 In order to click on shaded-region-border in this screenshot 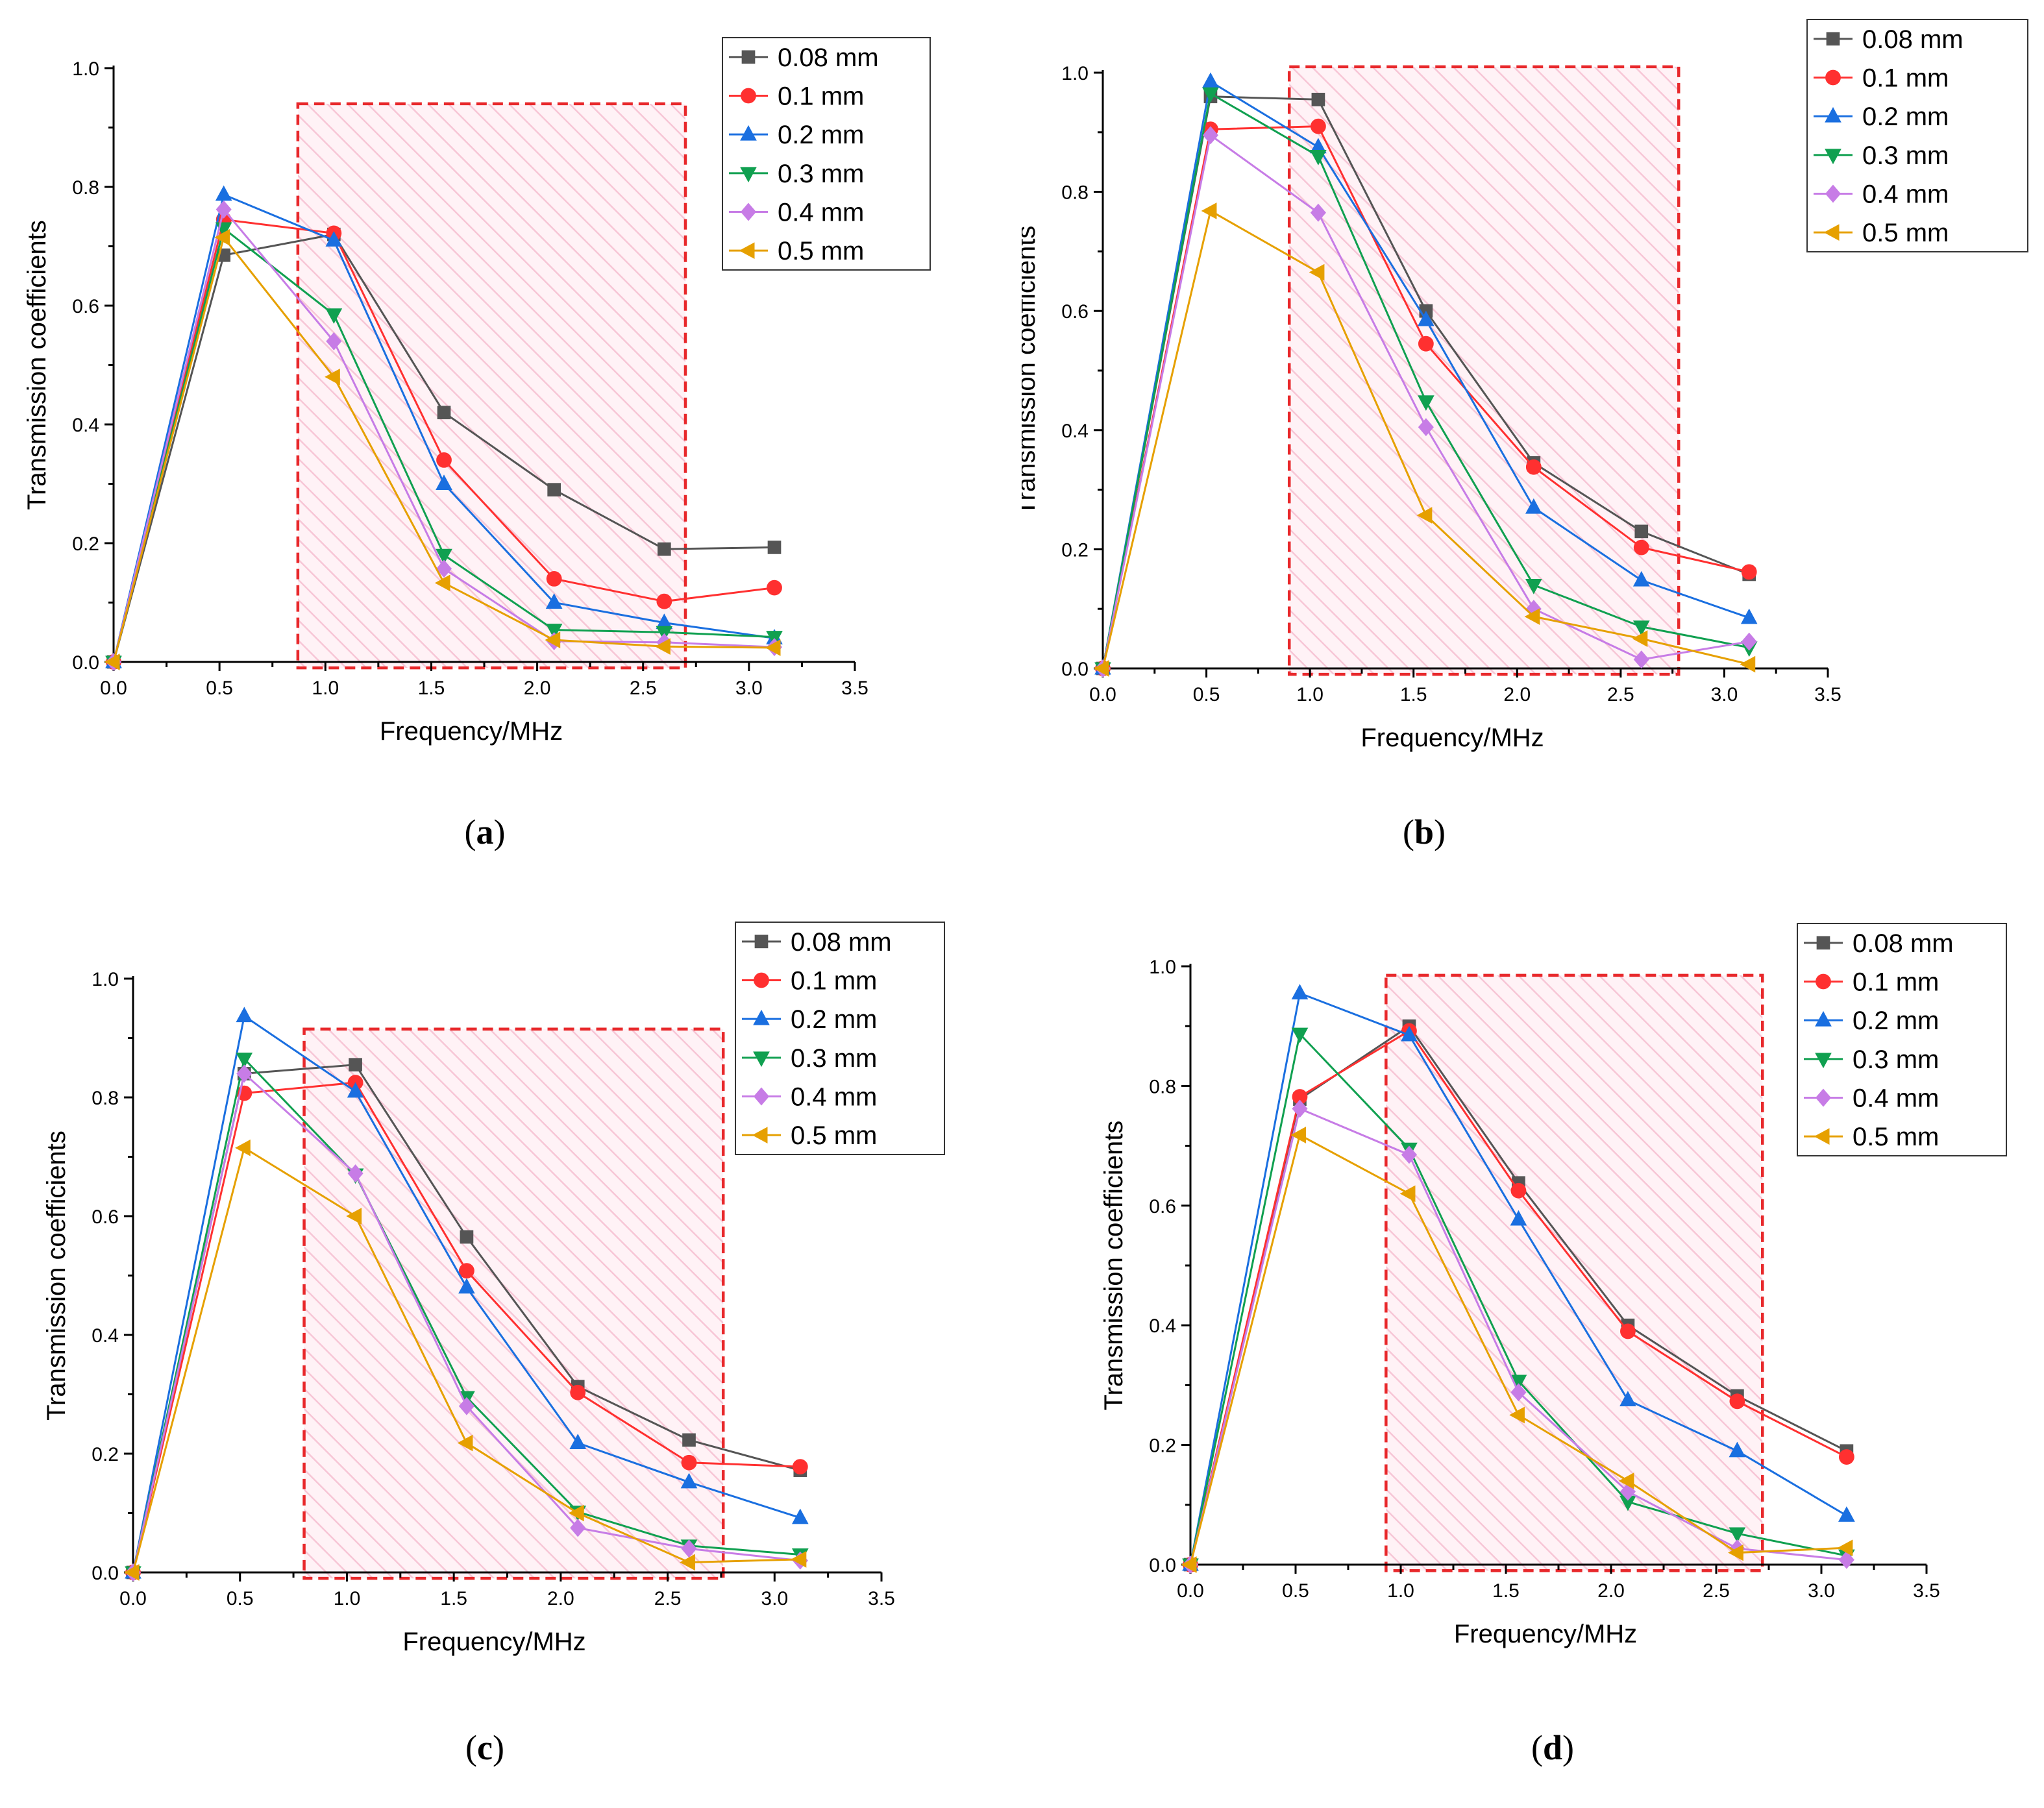, I will do `click(513, 1303)`.